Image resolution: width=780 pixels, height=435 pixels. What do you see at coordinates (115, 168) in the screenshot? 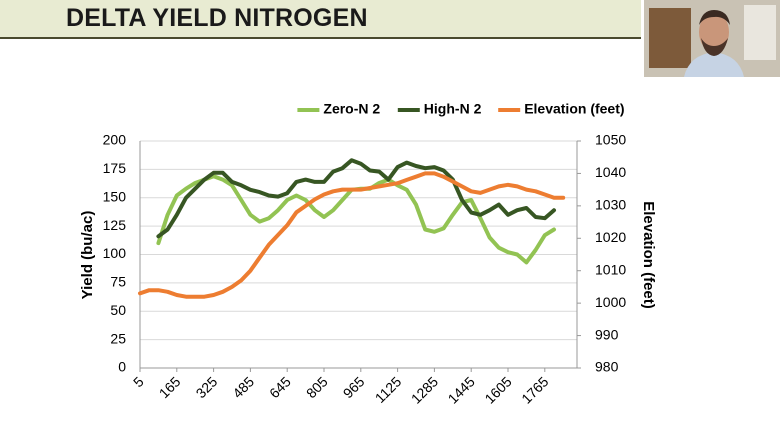
I see `y-tick-label: 175` at bounding box center [115, 168].